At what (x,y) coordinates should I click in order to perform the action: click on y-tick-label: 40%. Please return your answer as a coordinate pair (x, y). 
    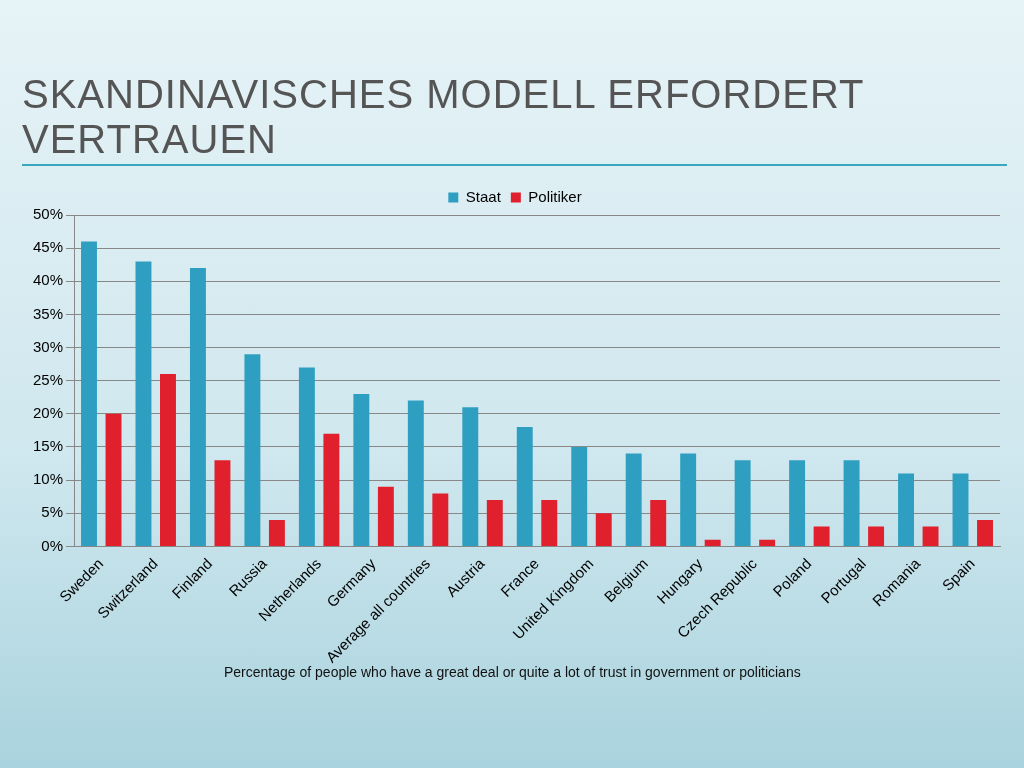
    Looking at the image, I should click on (48, 280).